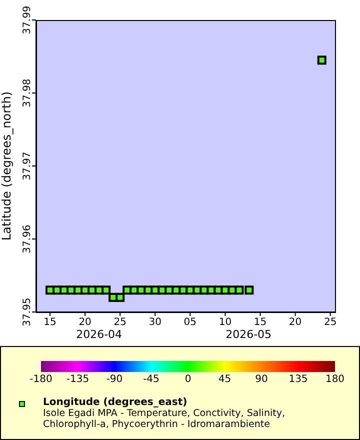 Image resolution: width=360 pixels, height=440 pixels. What do you see at coordinates (151, 379) in the screenshot?
I see `color-bar-label: -45` at bounding box center [151, 379].